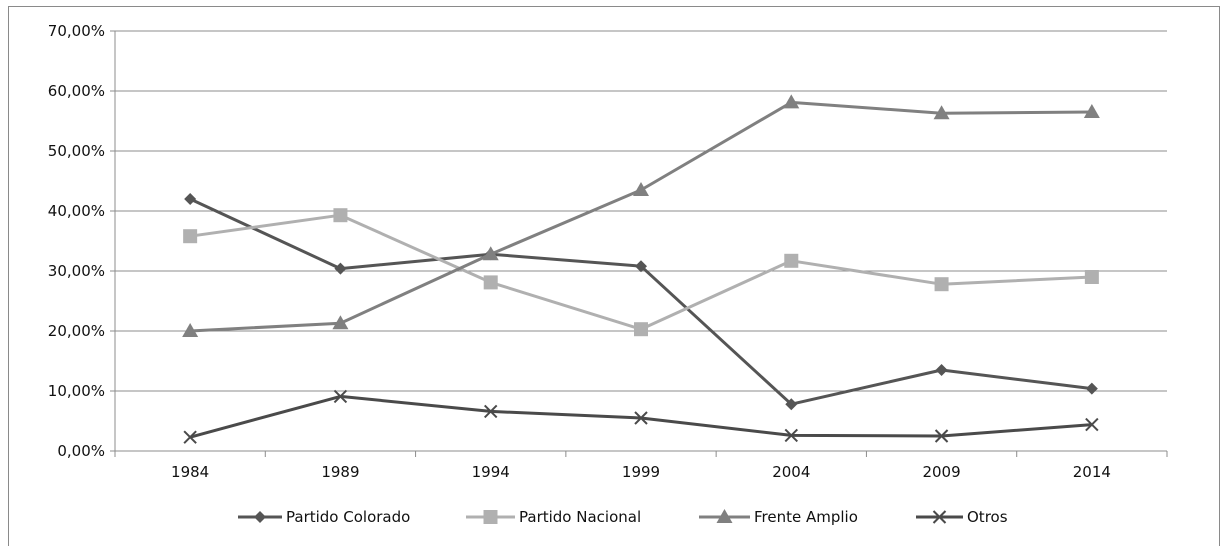 The height and width of the screenshot is (546, 1224). What do you see at coordinates (76, 331) in the screenshot?
I see `y-tick-label: 20,00%` at bounding box center [76, 331].